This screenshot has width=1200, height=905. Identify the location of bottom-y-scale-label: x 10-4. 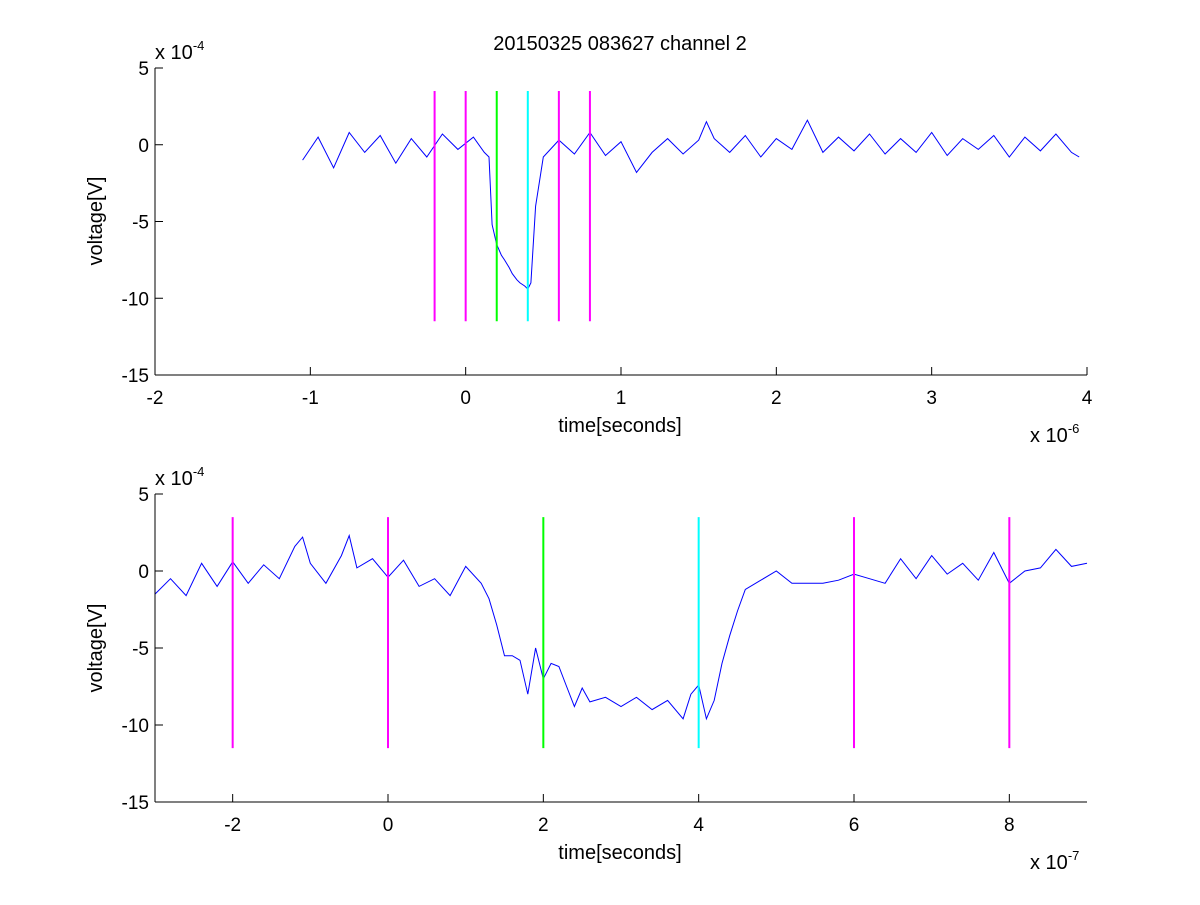
(179, 477).